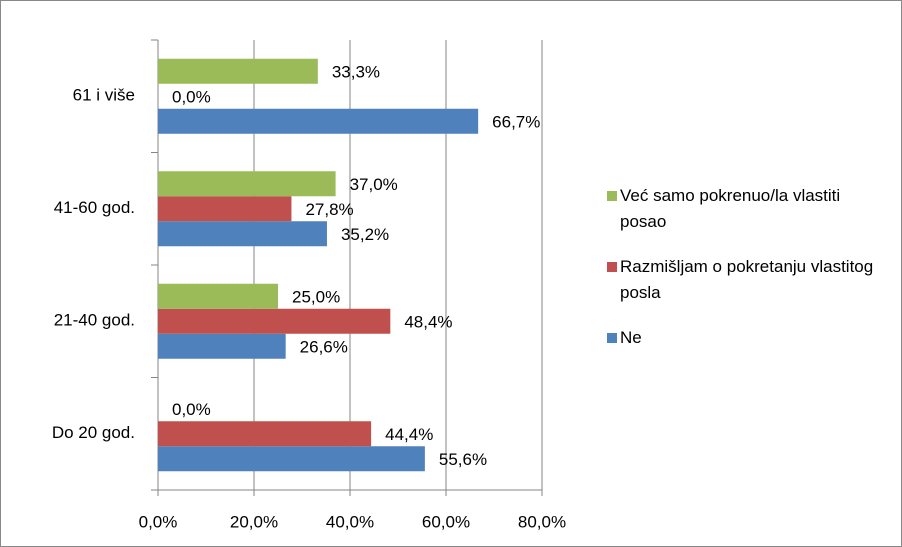 Image resolution: width=902 pixels, height=547 pixels. What do you see at coordinates (374, 184) in the screenshot?
I see `data-label: 37,0%` at bounding box center [374, 184].